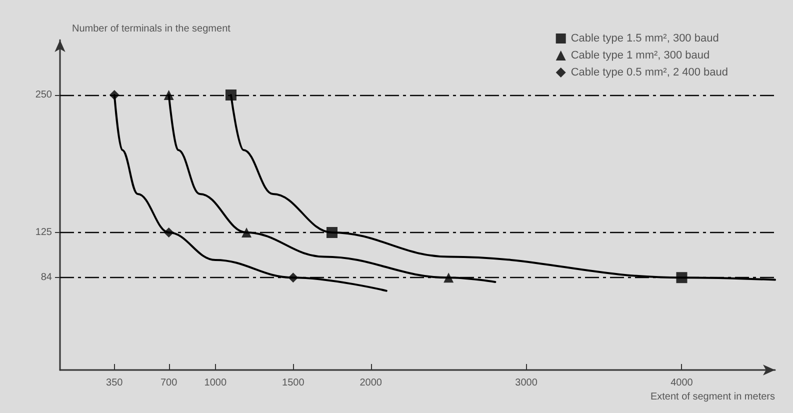 Image resolution: width=793 pixels, height=413 pixels. What do you see at coordinates (644, 38) in the screenshot?
I see `legend-label: Cable type 1.5 mm², 300 baud` at bounding box center [644, 38].